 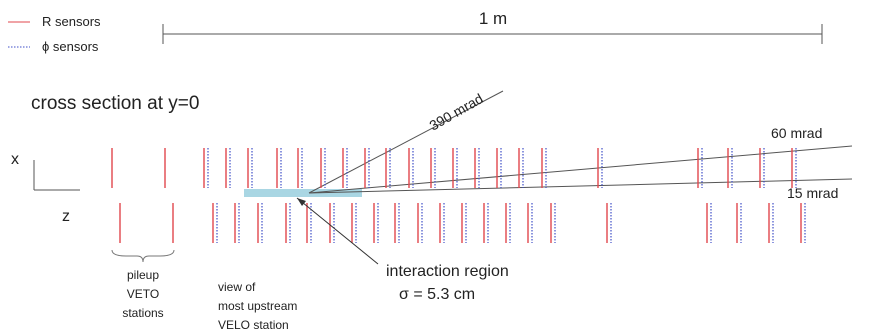 I want to click on view-label-line3: VELO station, so click(x=253, y=325).